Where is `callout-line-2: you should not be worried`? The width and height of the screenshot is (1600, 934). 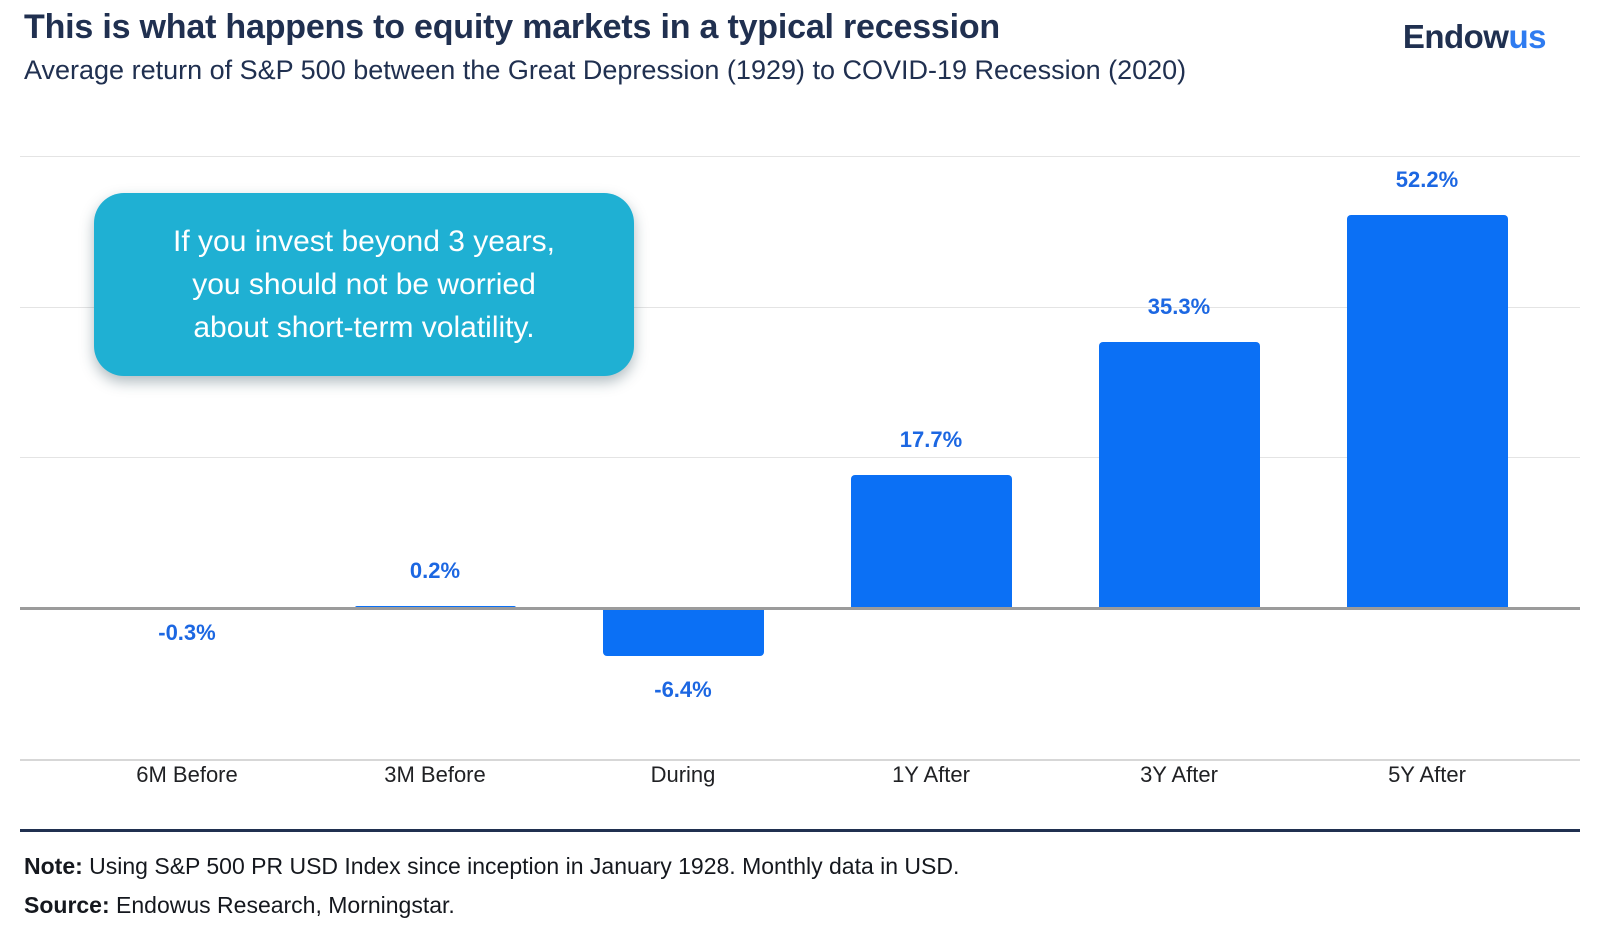 callout-line-2: you should not be worried is located at coordinates (364, 284).